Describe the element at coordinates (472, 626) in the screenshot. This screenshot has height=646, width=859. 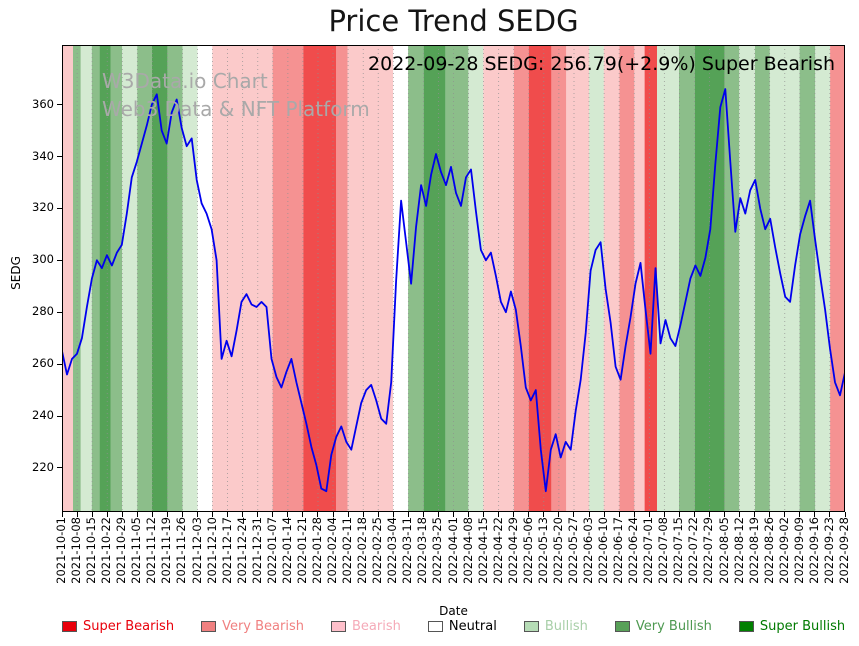
I see `legend-label: Neutral` at that location.